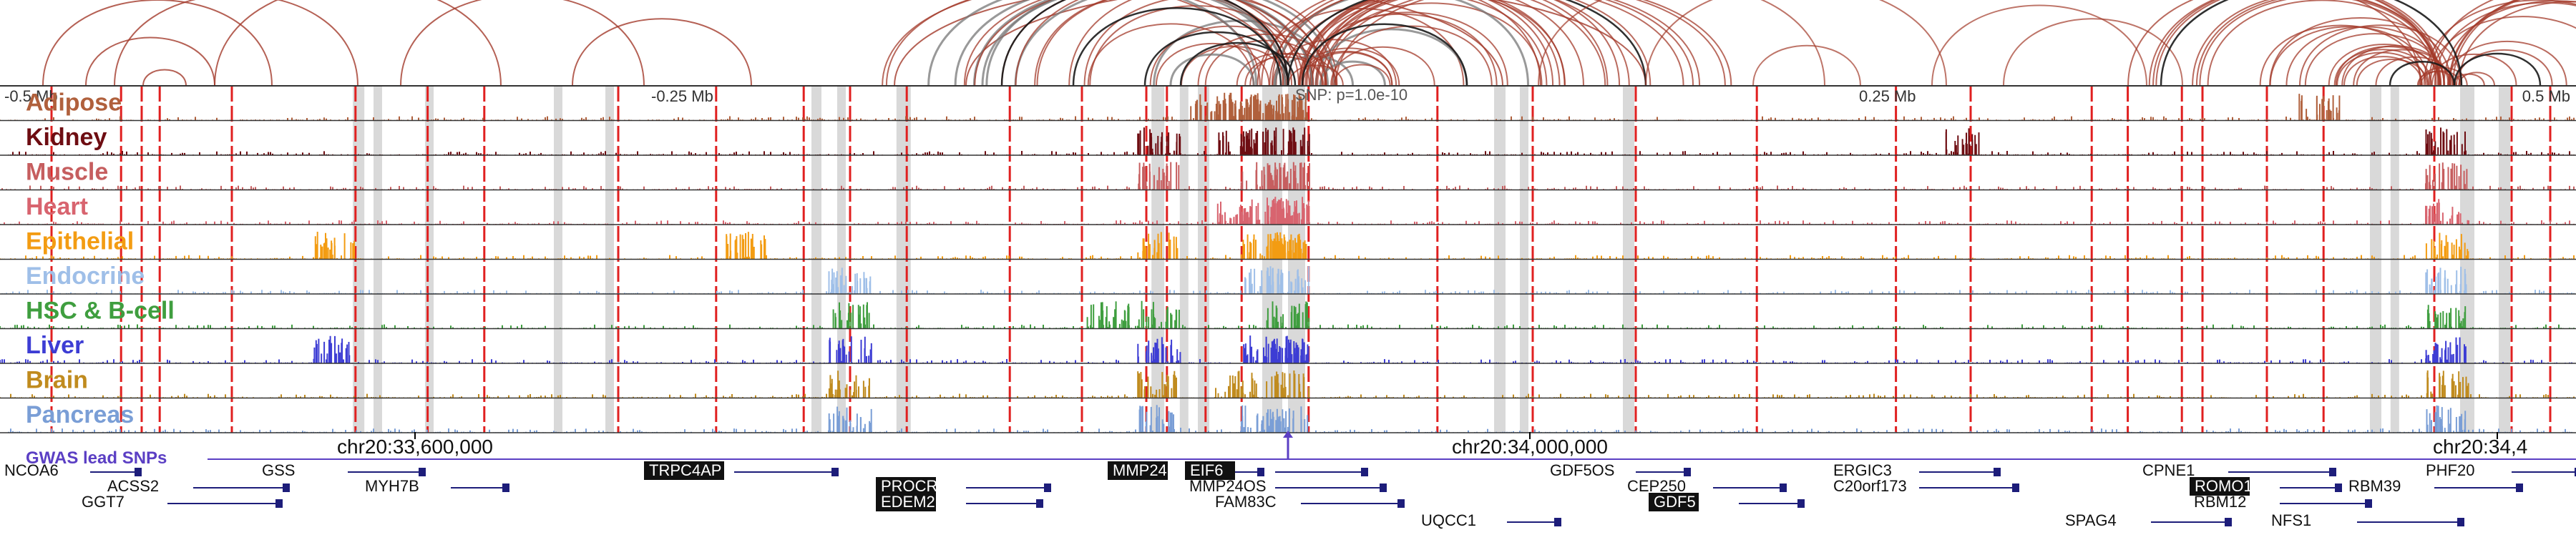 The image size is (2576, 540). Describe the element at coordinates (2220, 502) in the screenshot. I see `gene-label: RBM12` at that location.